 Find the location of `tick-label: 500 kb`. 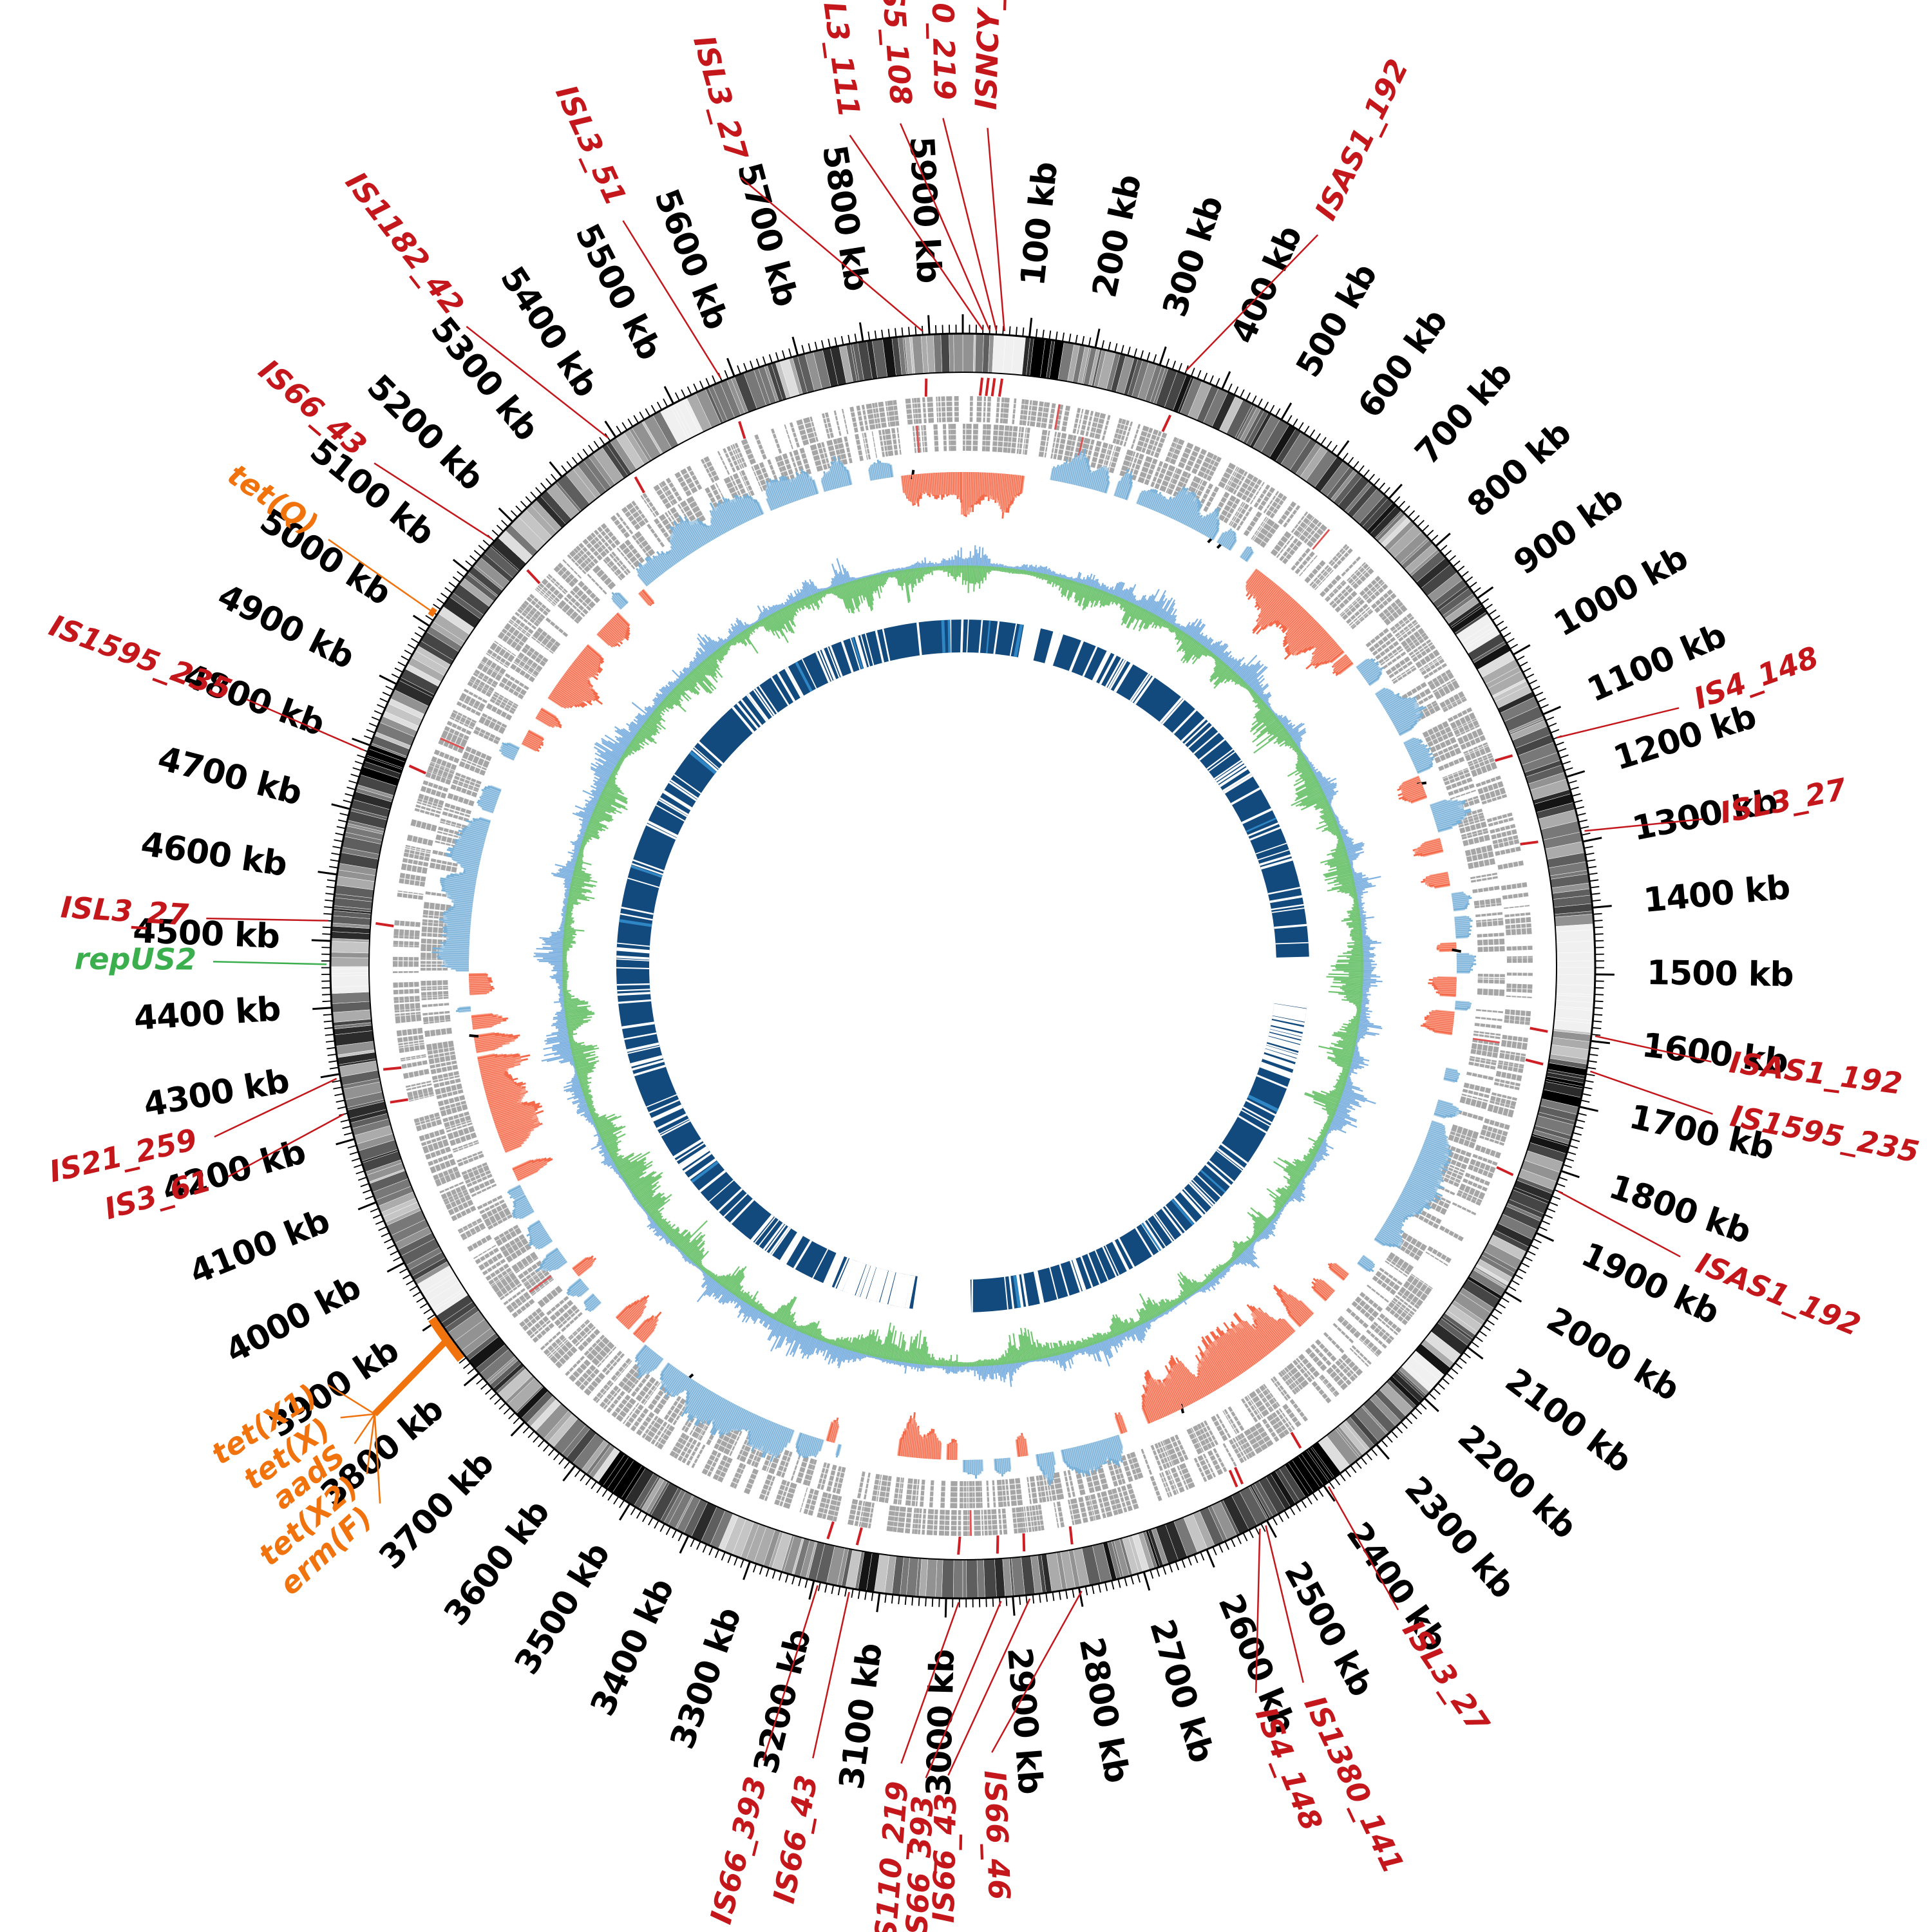

tick-label: 500 kb is located at coordinates (1337, 321).